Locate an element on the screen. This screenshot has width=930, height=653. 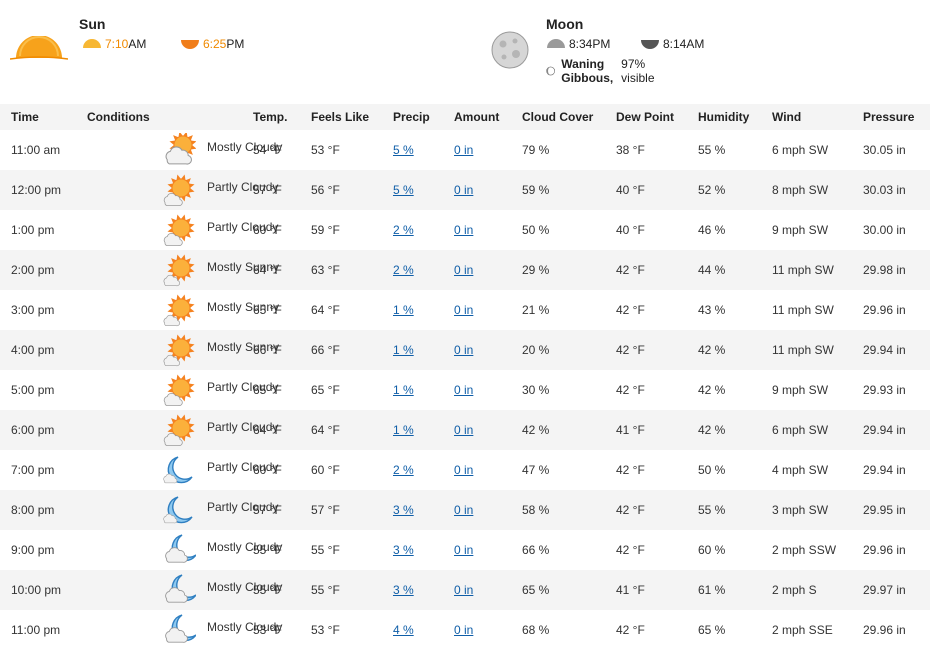
partly-cloudy-night-icon is located at coordinates (178, 510).